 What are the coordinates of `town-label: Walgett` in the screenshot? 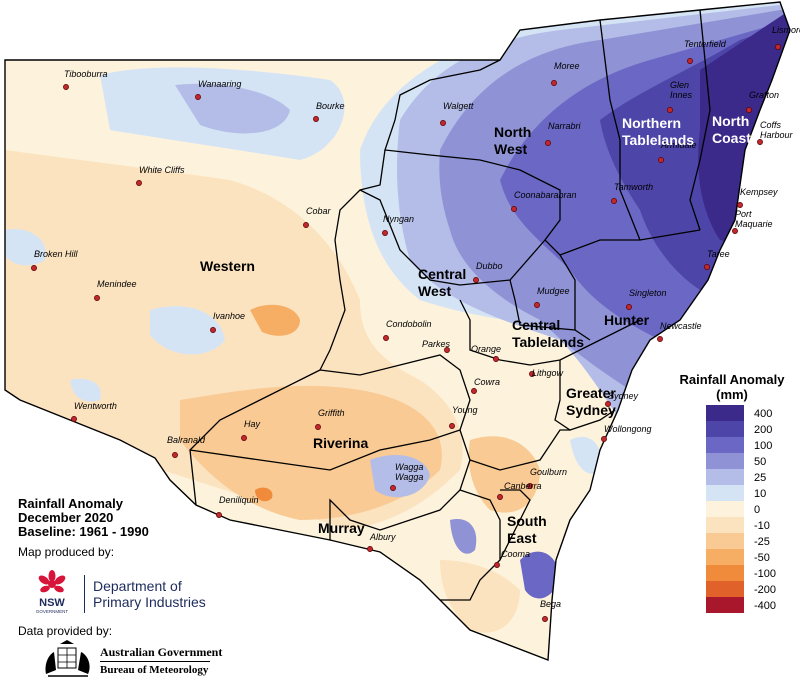 It's located at (458, 106).